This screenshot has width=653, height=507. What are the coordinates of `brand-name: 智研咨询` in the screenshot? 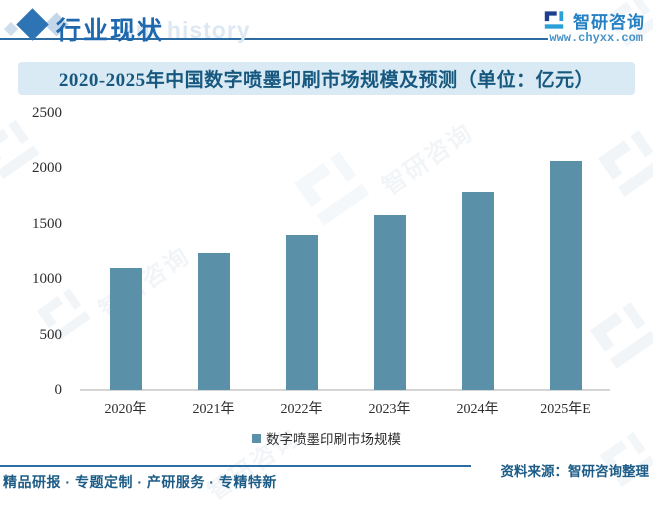 It's located at (609, 22).